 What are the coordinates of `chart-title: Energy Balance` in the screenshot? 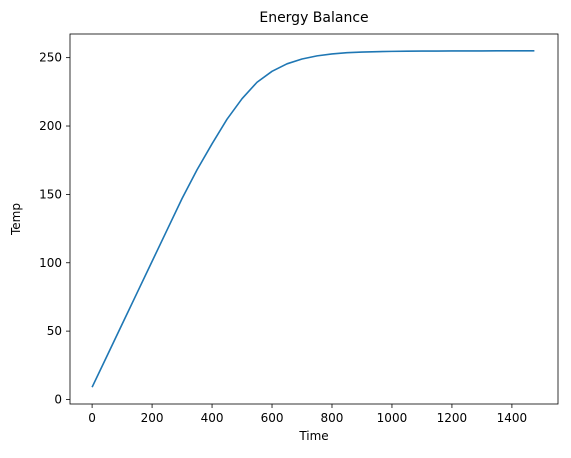 It's located at (313, 18).